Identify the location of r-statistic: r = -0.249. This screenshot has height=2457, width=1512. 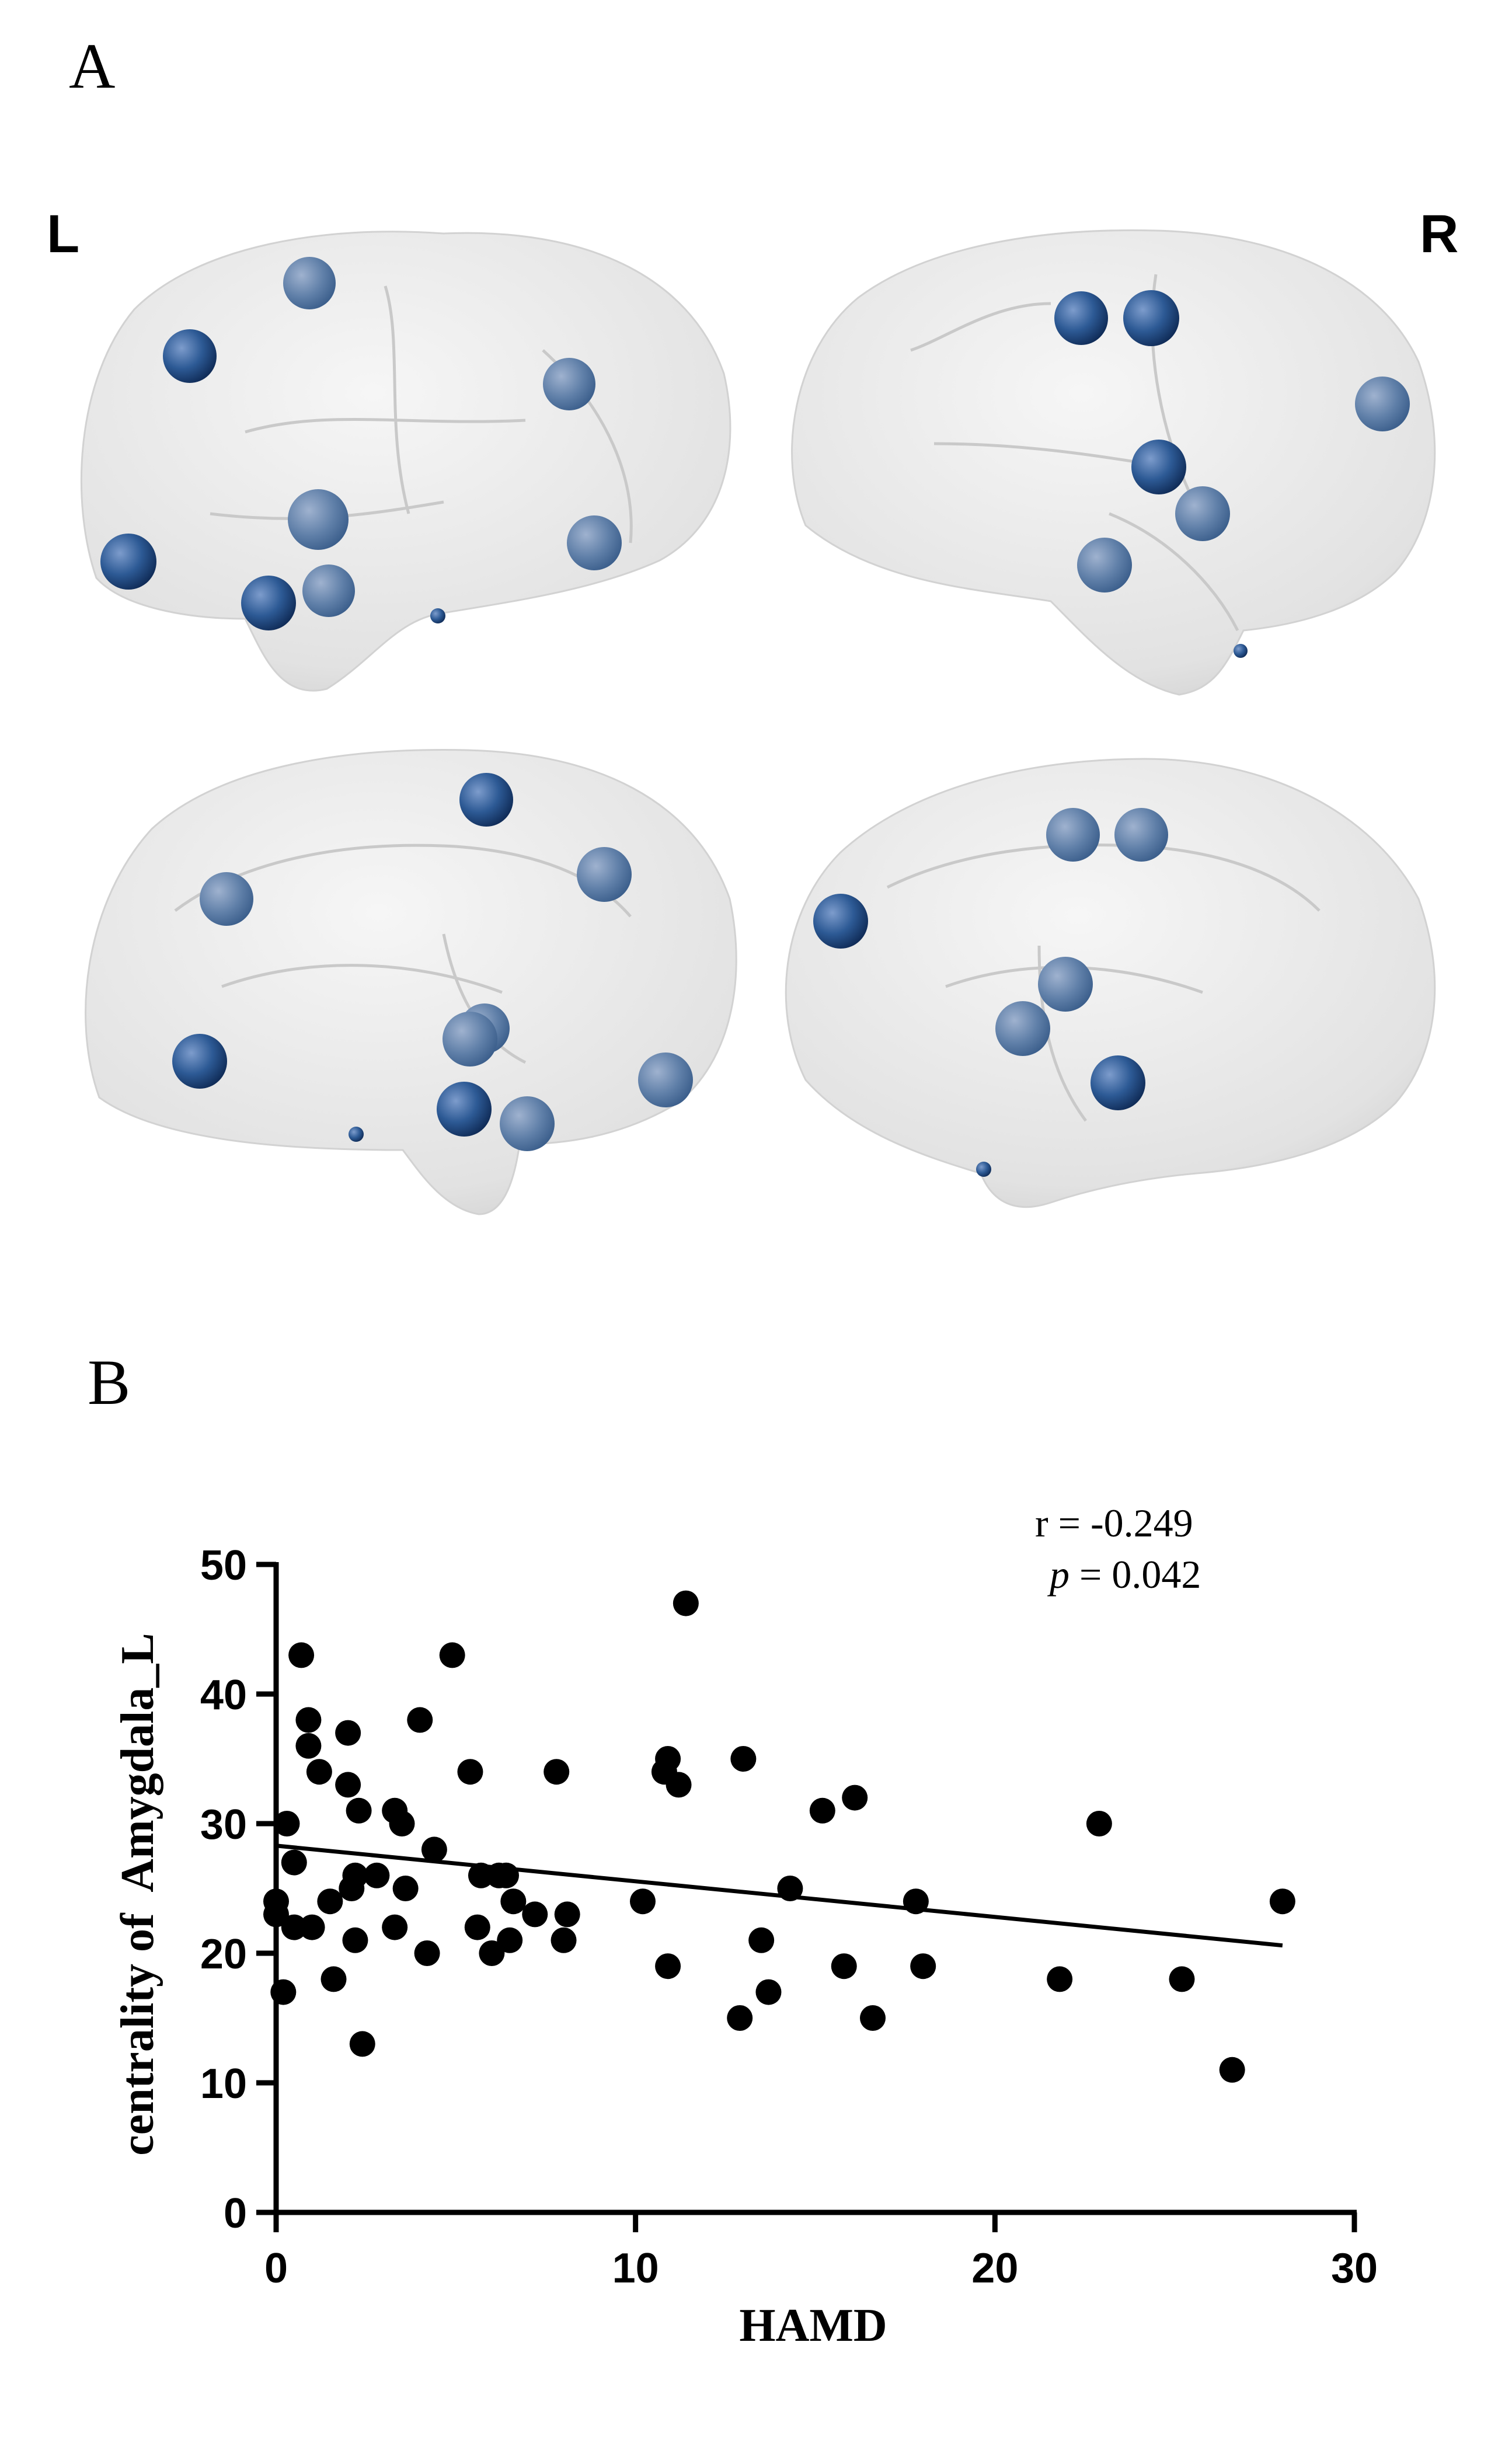
(1114, 1523).